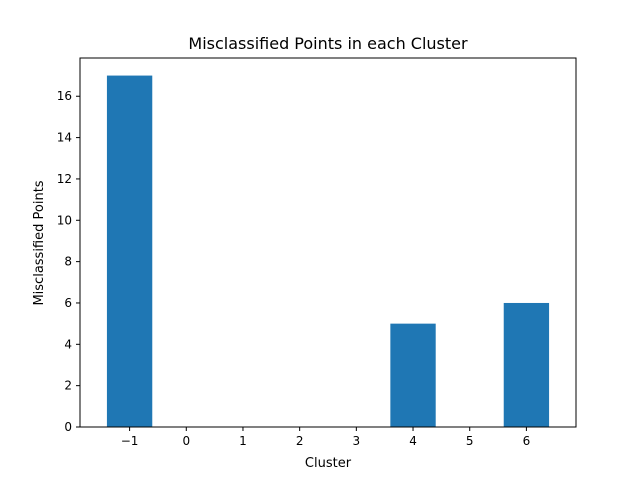 The height and width of the screenshot is (480, 640). Describe the element at coordinates (68, 344) in the screenshot. I see `y-tick-label: 4` at that location.